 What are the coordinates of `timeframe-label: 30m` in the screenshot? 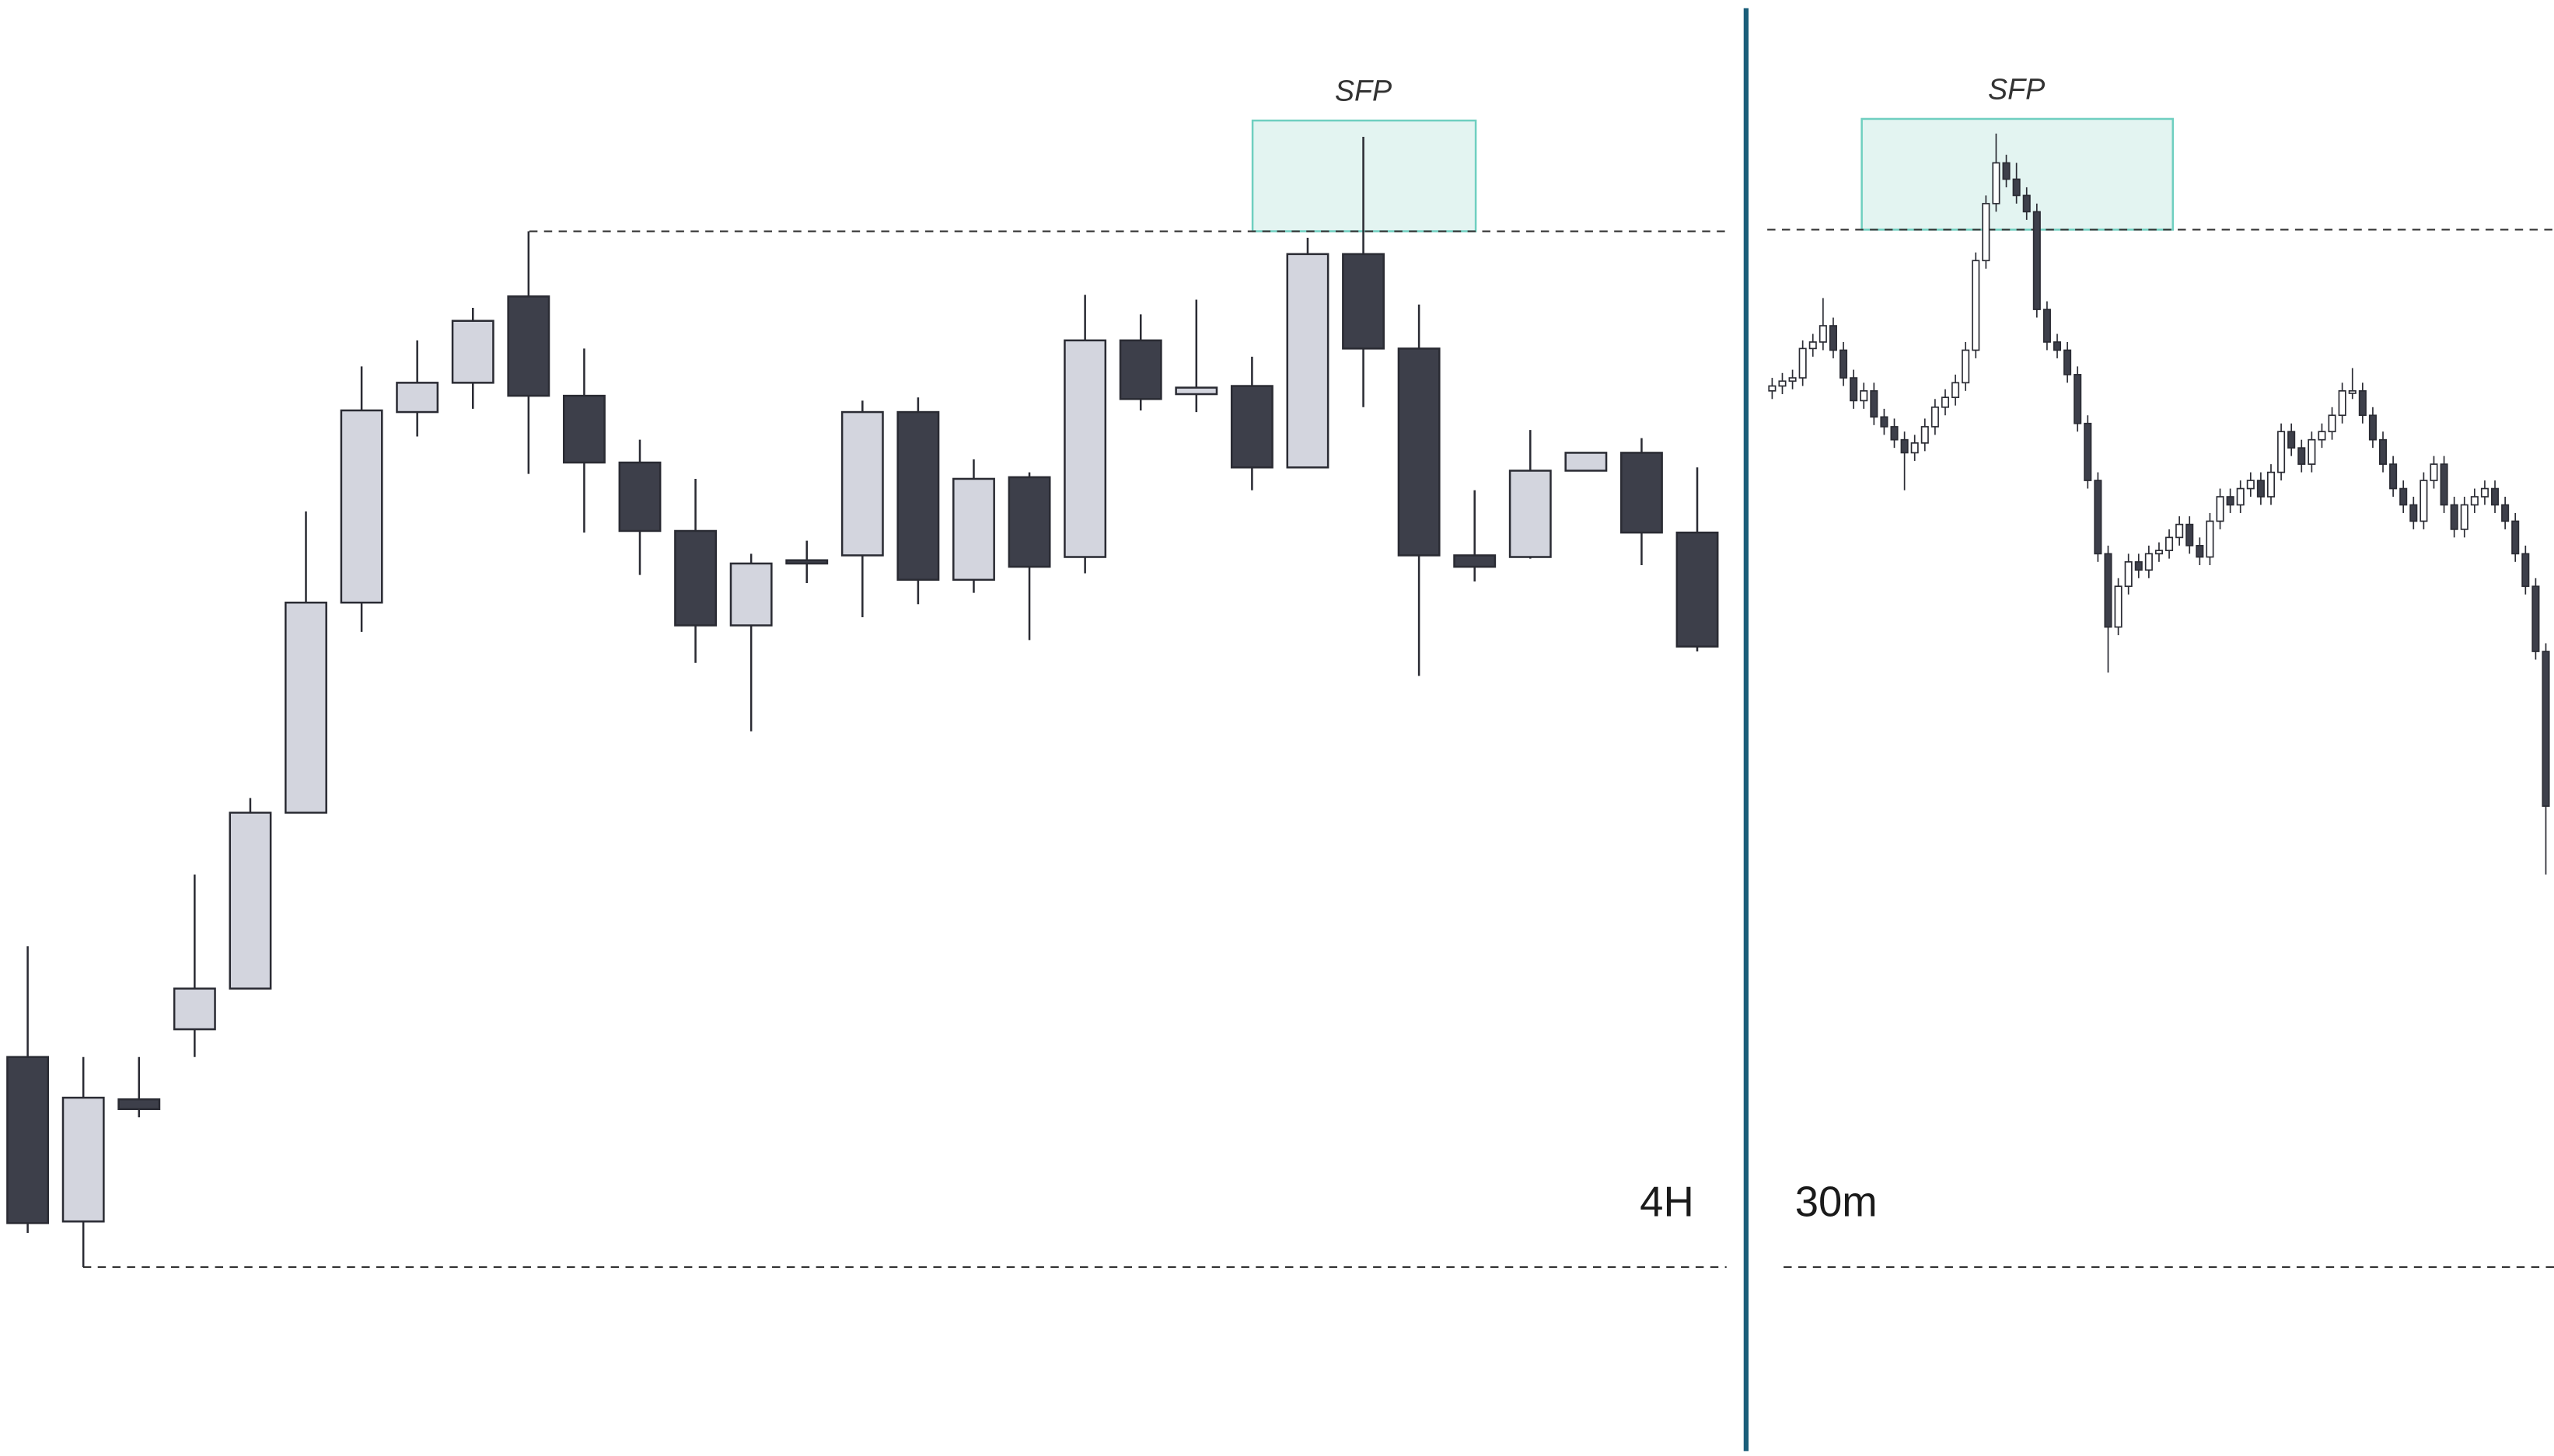 It's located at (1837, 1202).